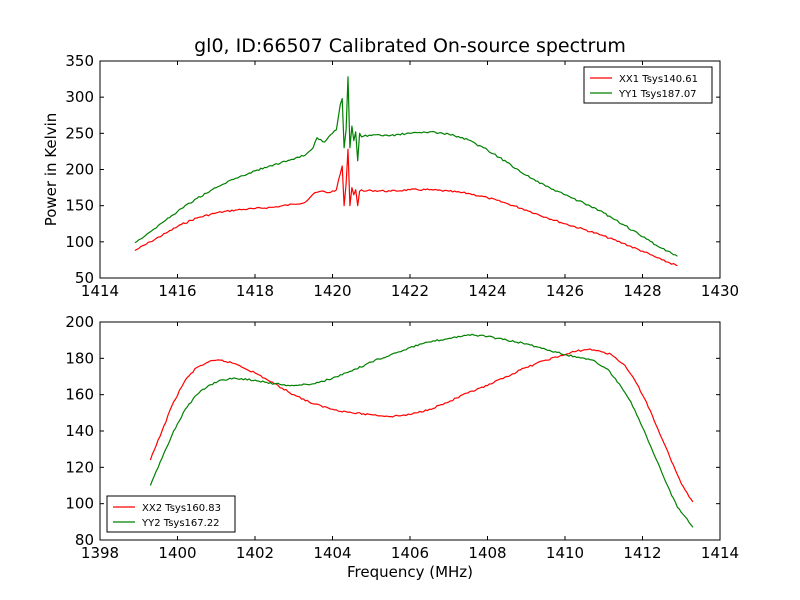 The image size is (800, 600). Describe the element at coordinates (79, 431) in the screenshot. I see `y-tick-label: 140` at that location.